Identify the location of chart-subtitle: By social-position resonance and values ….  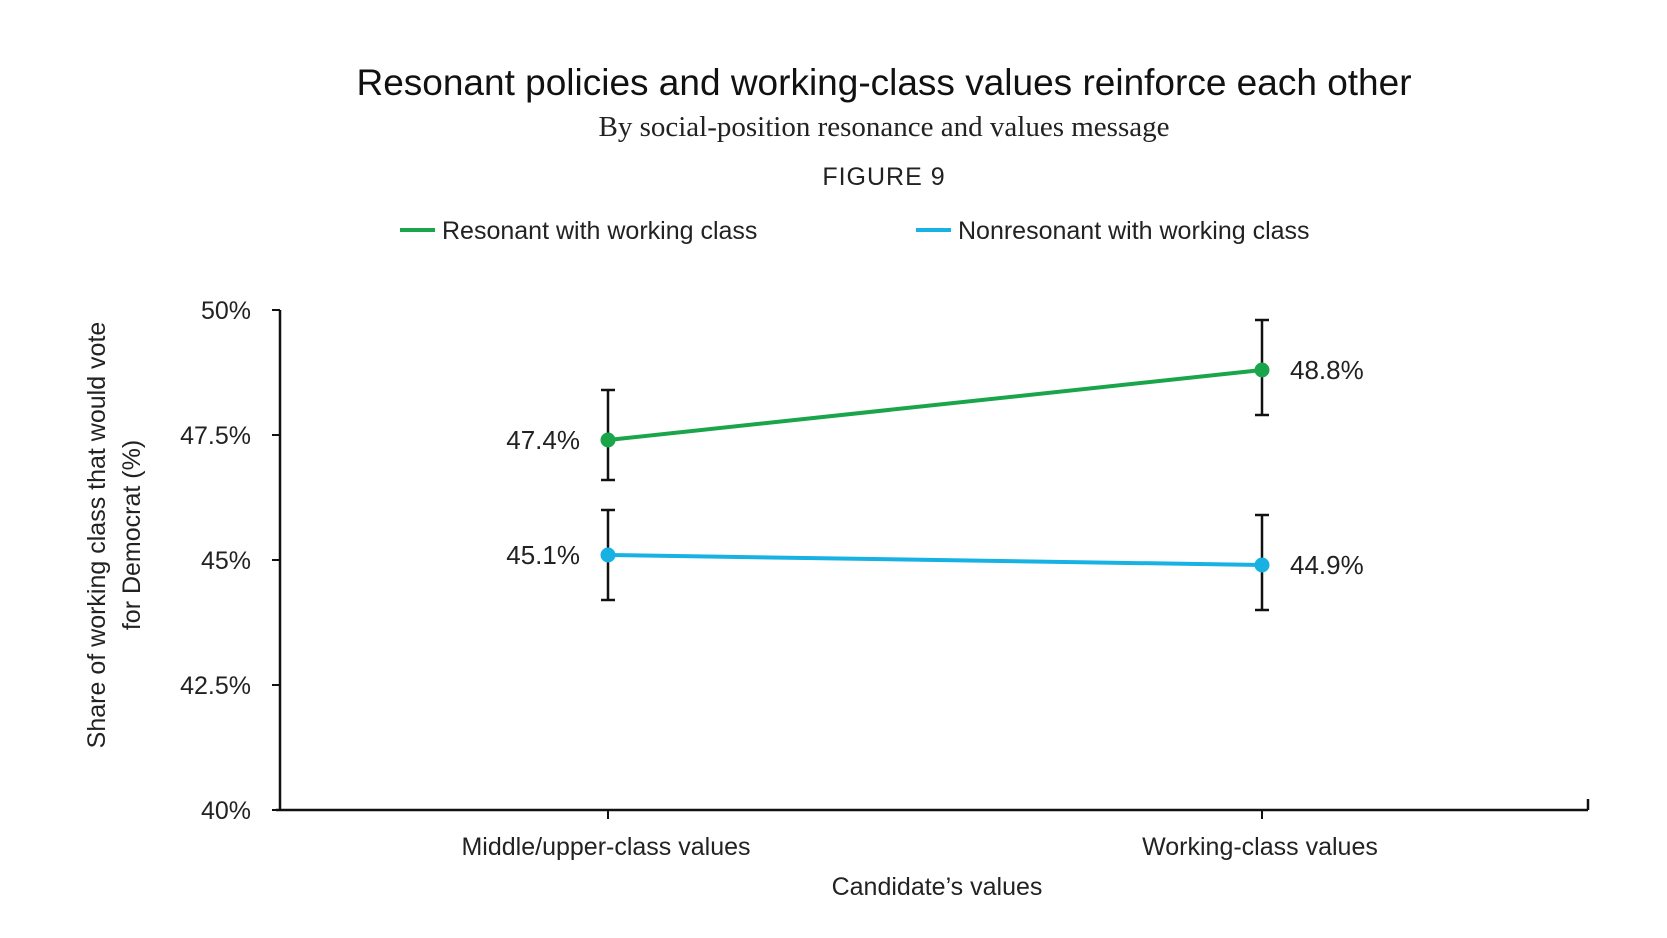
(884, 127).